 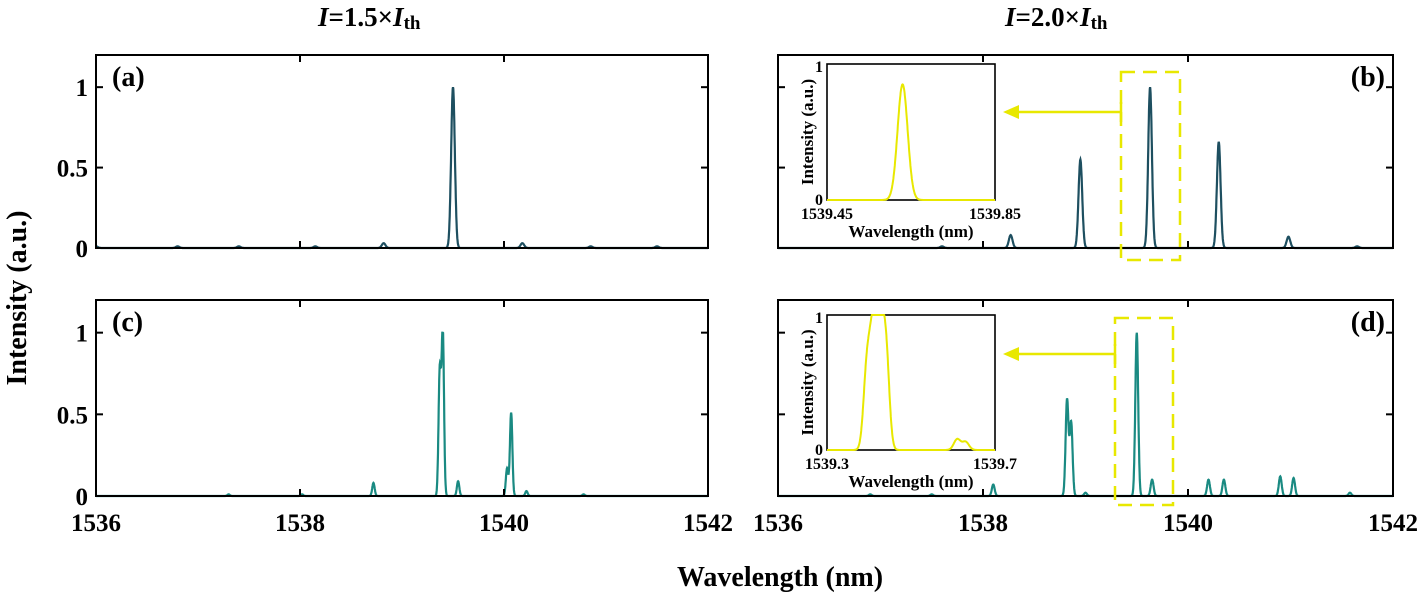 What do you see at coordinates (1144, 411) in the screenshot?
I see `highlight-box` at bounding box center [1144, 411].